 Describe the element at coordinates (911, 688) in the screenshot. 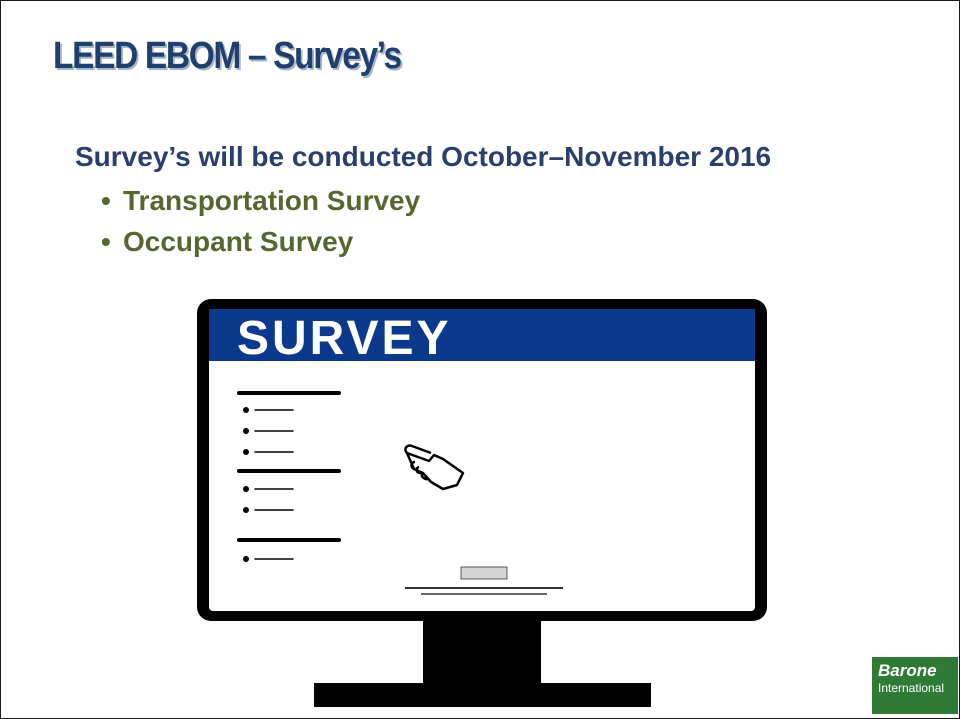

I see `logo-line-2: International` at that location.